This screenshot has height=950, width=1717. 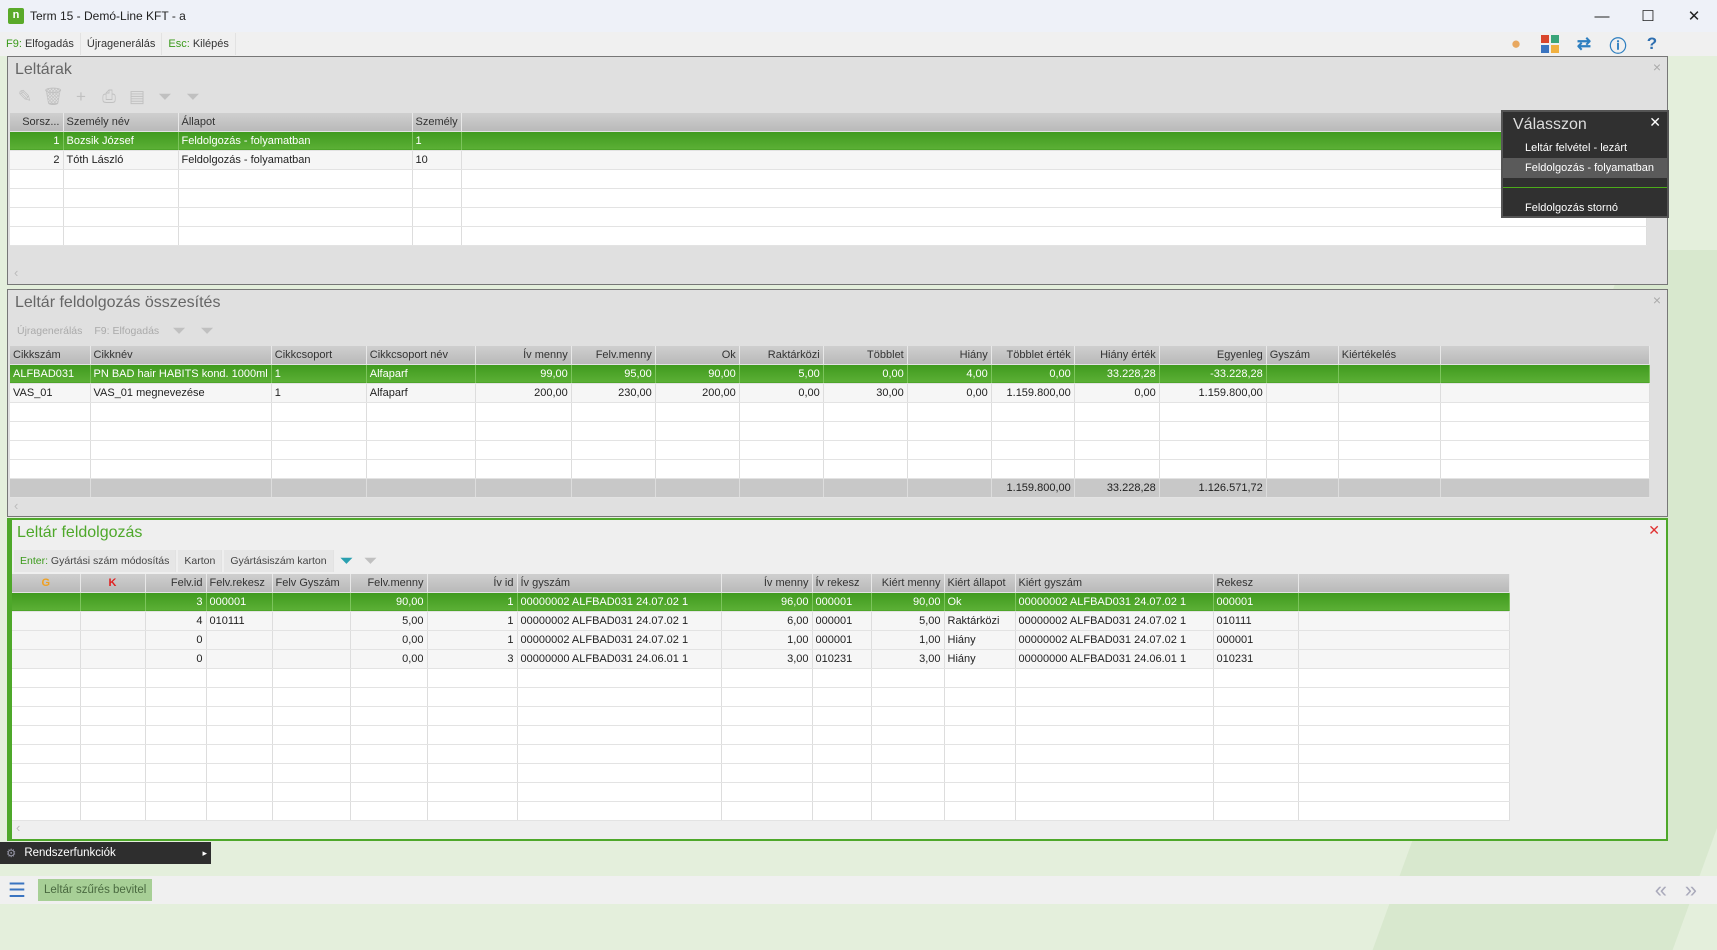 What do you see at coordinates (437, 122) in the screenshot?
I see `column-header: Személy` at bounding box center [437, 122].